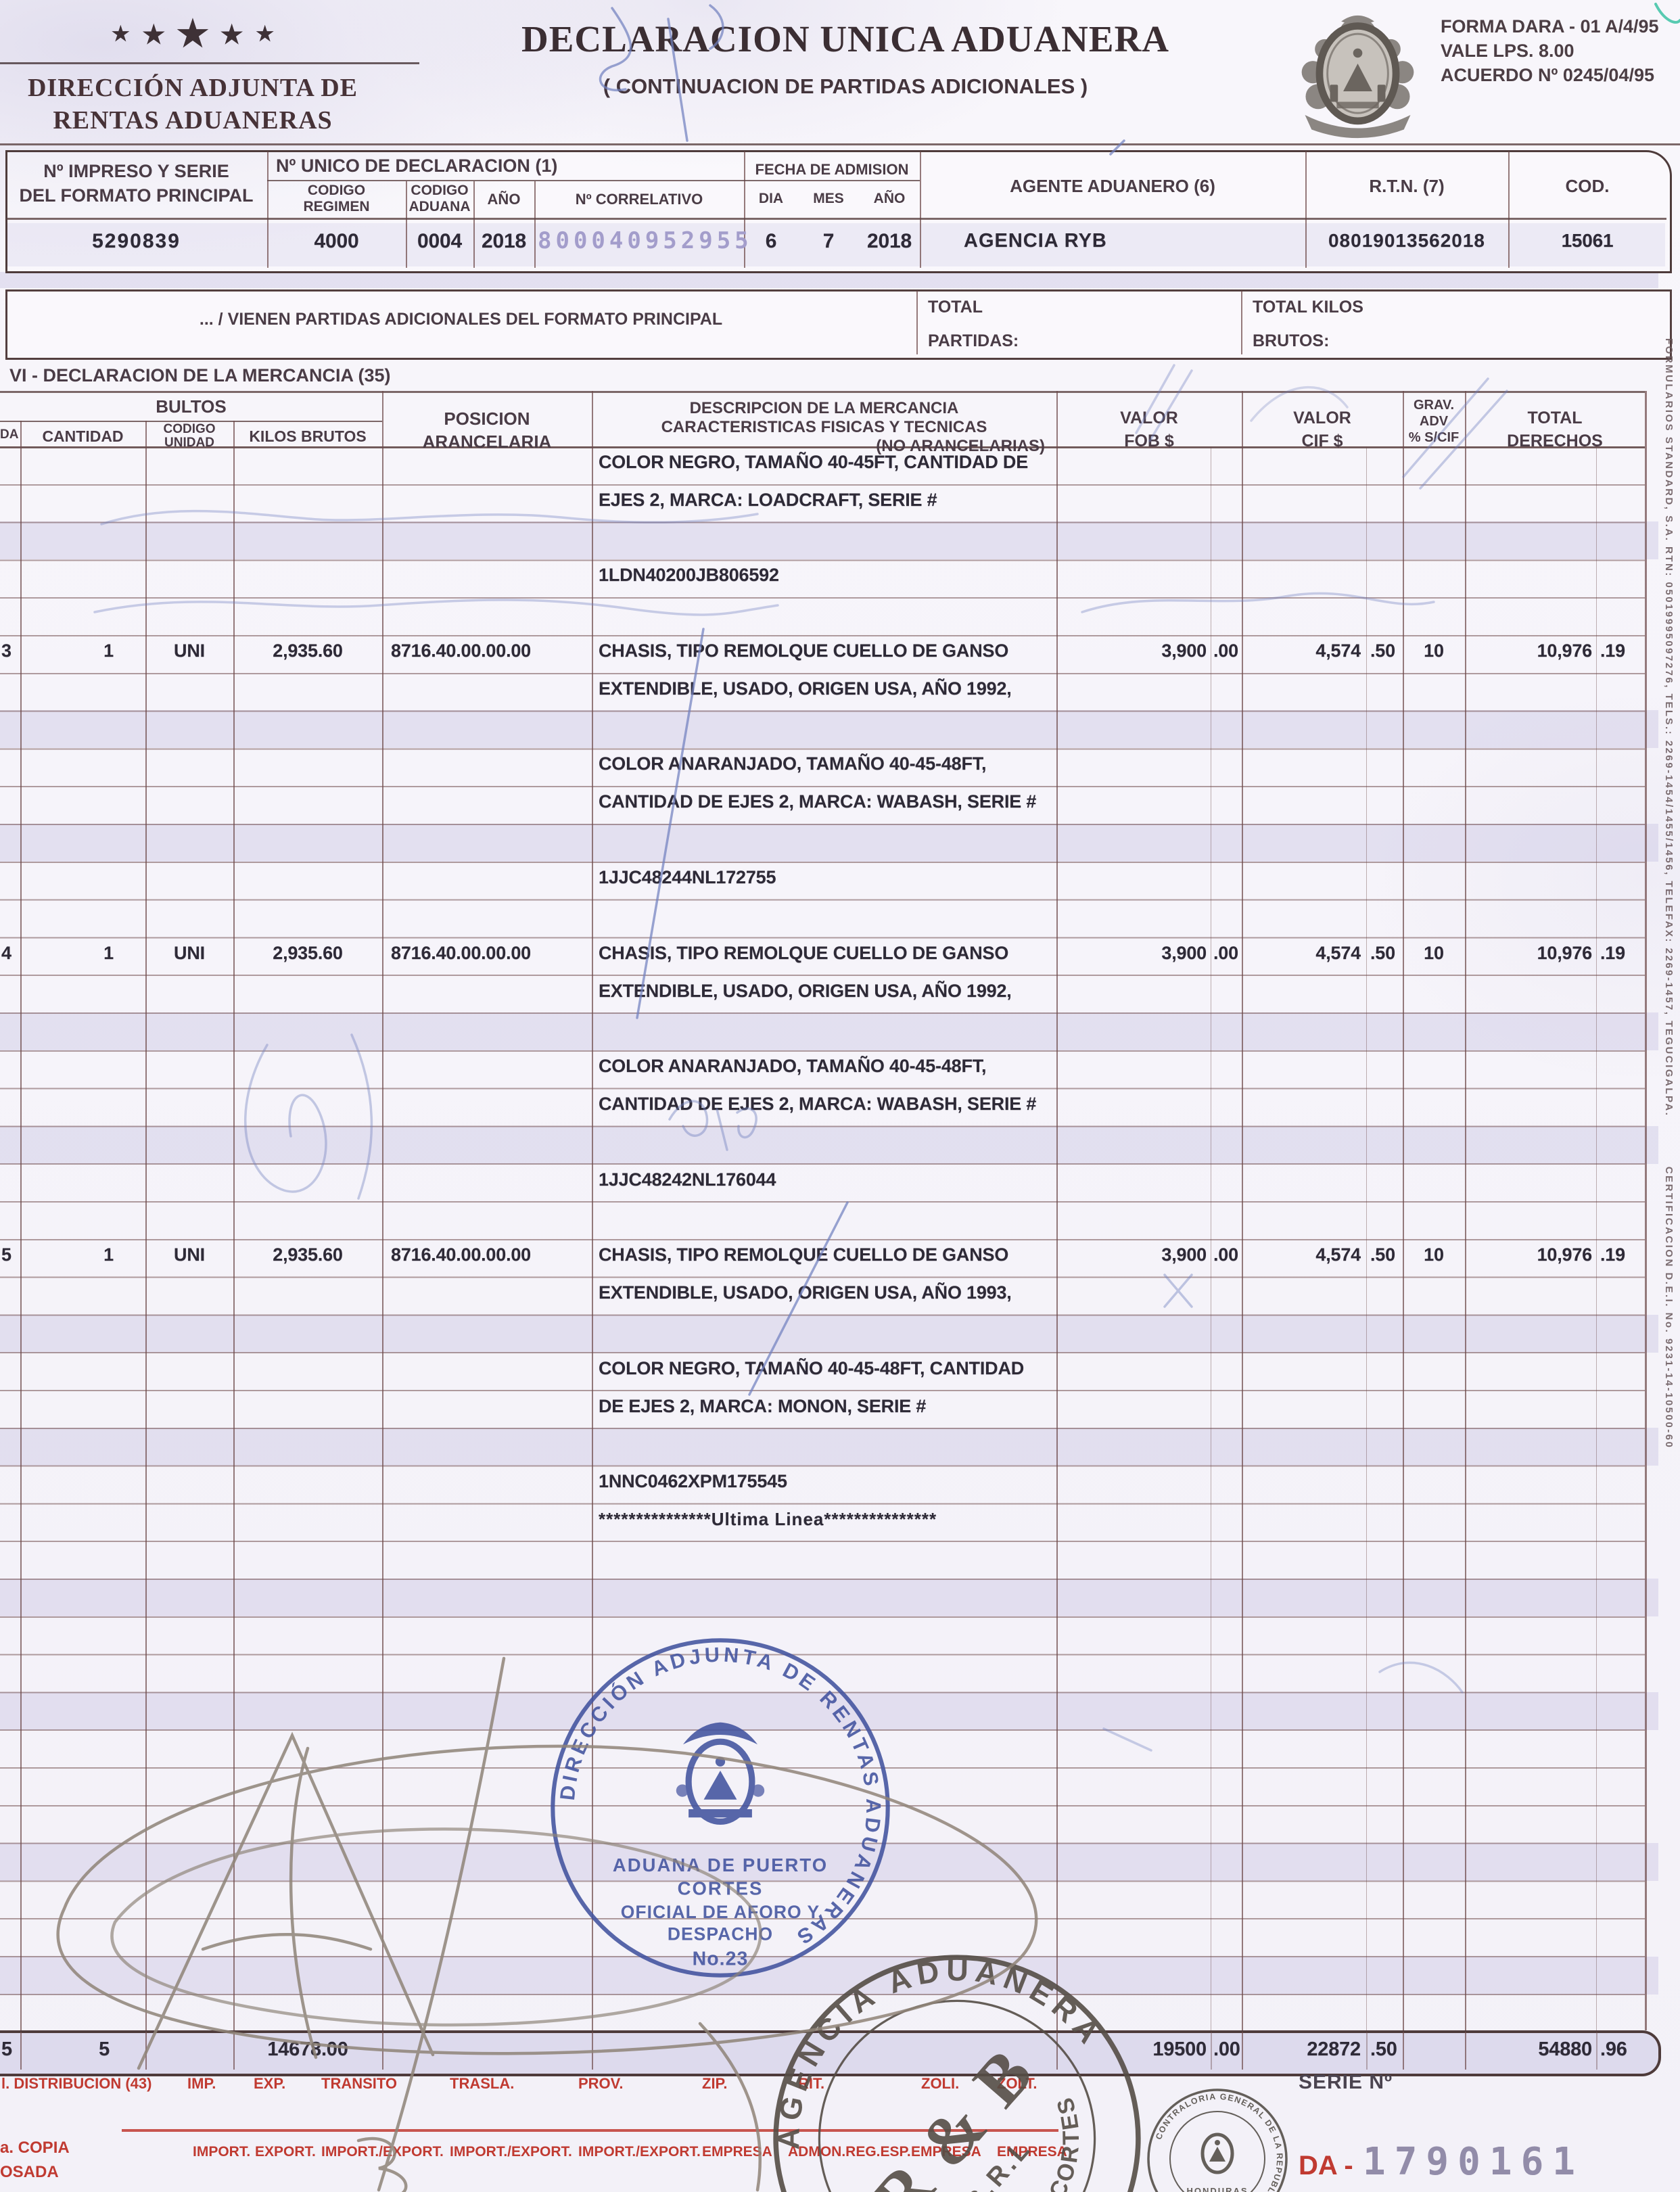 This screenshot has height=2192, width=1680. I want to click on col-header-cantidad: CANTIDAD, so click(83, 436).